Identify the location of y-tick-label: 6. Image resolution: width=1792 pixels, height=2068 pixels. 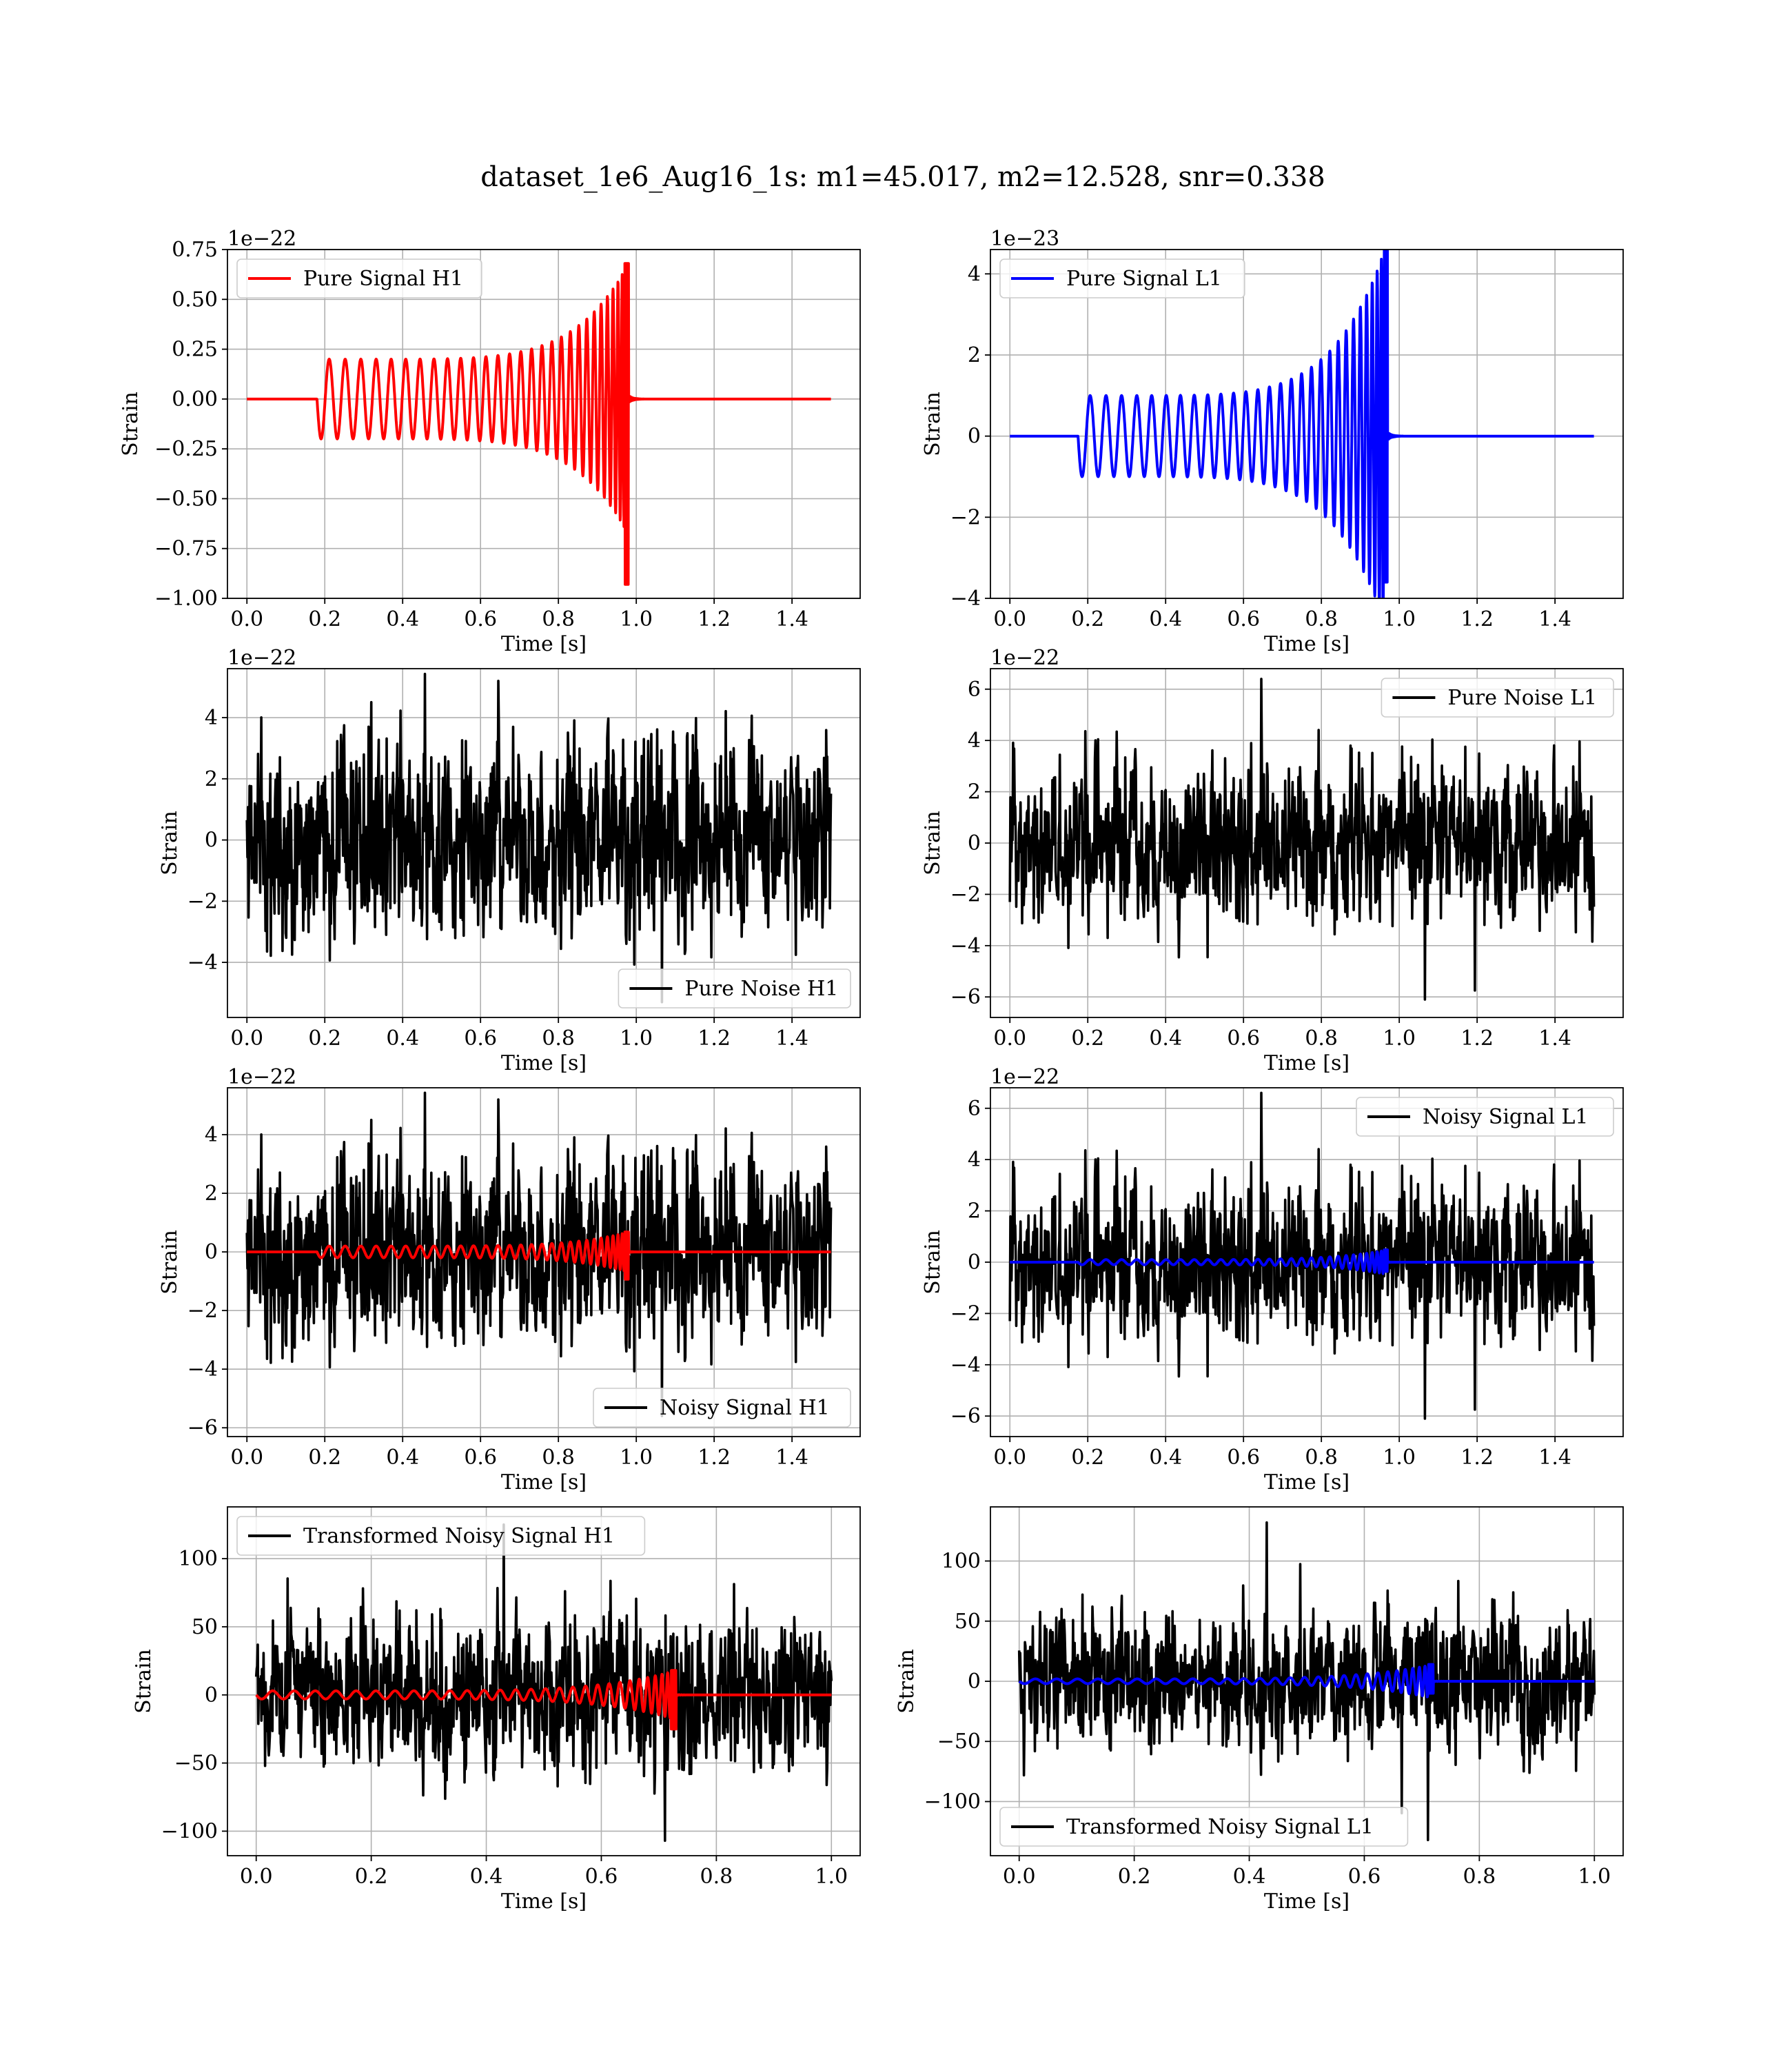
(975, 1109).